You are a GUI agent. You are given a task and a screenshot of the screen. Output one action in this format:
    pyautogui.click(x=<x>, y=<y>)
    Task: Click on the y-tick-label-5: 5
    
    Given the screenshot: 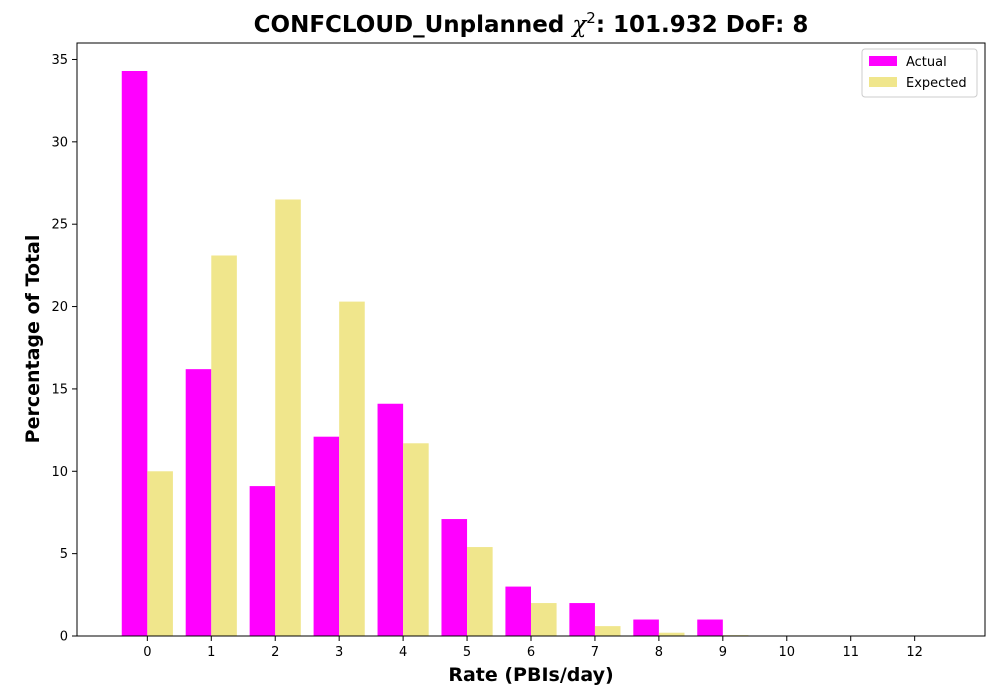 What is the action you would take?
    pyautogui.click(x=64, y=554)
    